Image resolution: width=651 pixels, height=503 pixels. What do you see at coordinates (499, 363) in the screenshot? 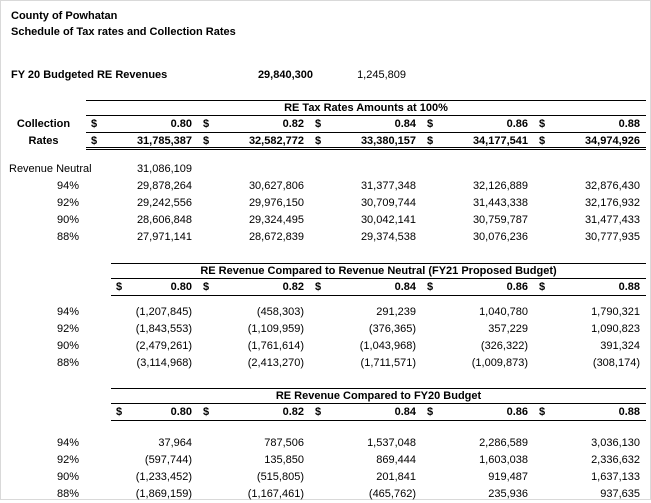
I see `value-cell: (1,009,873)` at bounding box center [499, 363].